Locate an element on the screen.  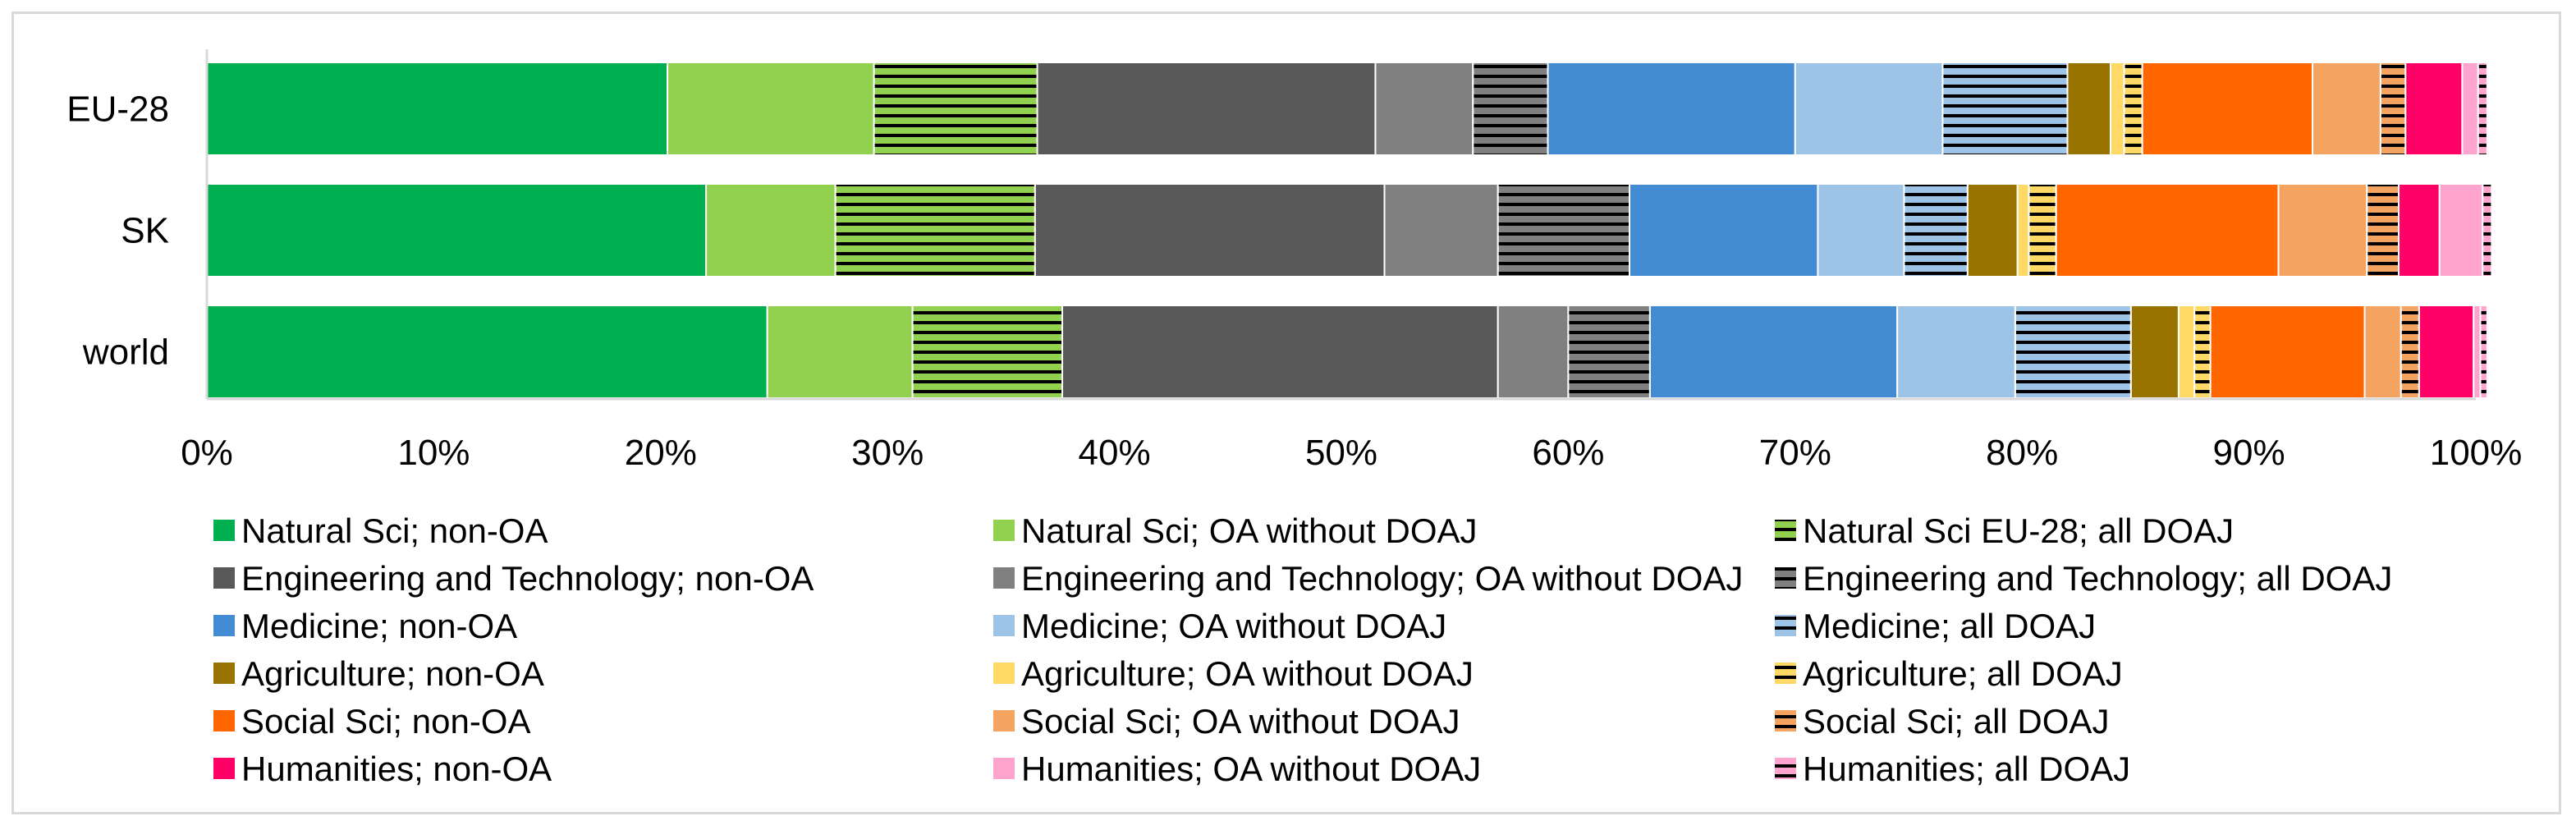
legend-item: Medicine; OA without DOAJ is located at coordinates (1220, 626).